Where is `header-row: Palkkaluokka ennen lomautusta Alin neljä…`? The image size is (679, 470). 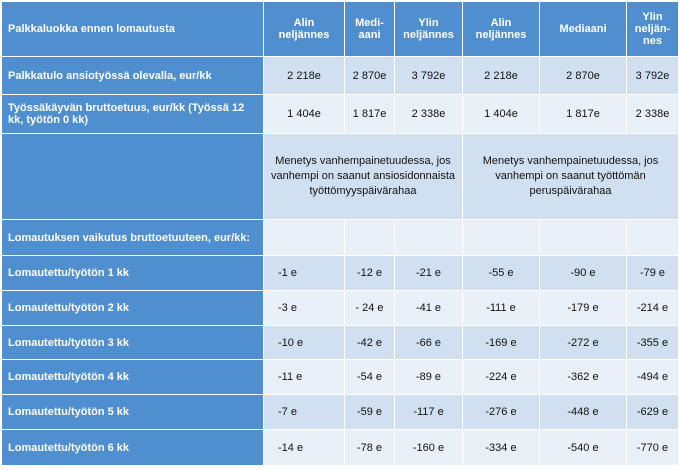
header-row: Palkkaluokka ennen lomautusta Alin neljä… is located at coordinates (340, 29).